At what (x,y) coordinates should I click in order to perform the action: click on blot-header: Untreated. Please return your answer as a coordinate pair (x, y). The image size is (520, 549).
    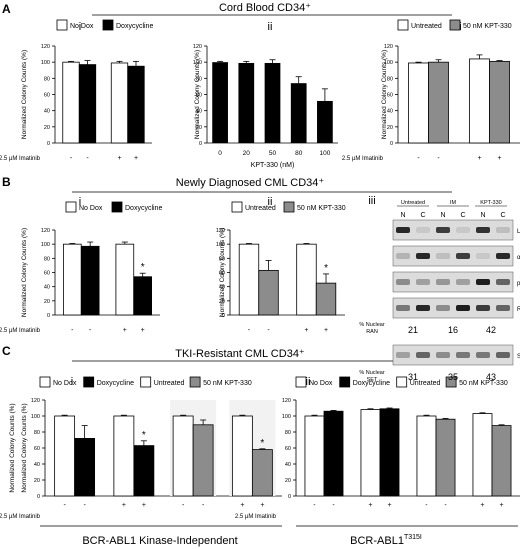
    Looking at the image, I should click on (413, 203).